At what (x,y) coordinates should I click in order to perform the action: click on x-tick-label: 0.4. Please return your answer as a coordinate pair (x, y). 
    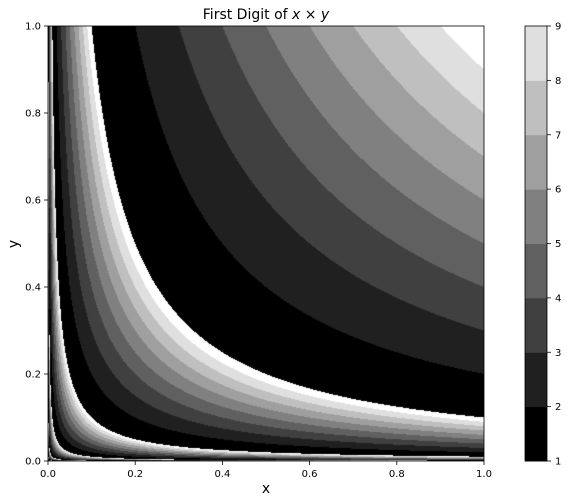
    Looking at the image, I should click on (222, 474).